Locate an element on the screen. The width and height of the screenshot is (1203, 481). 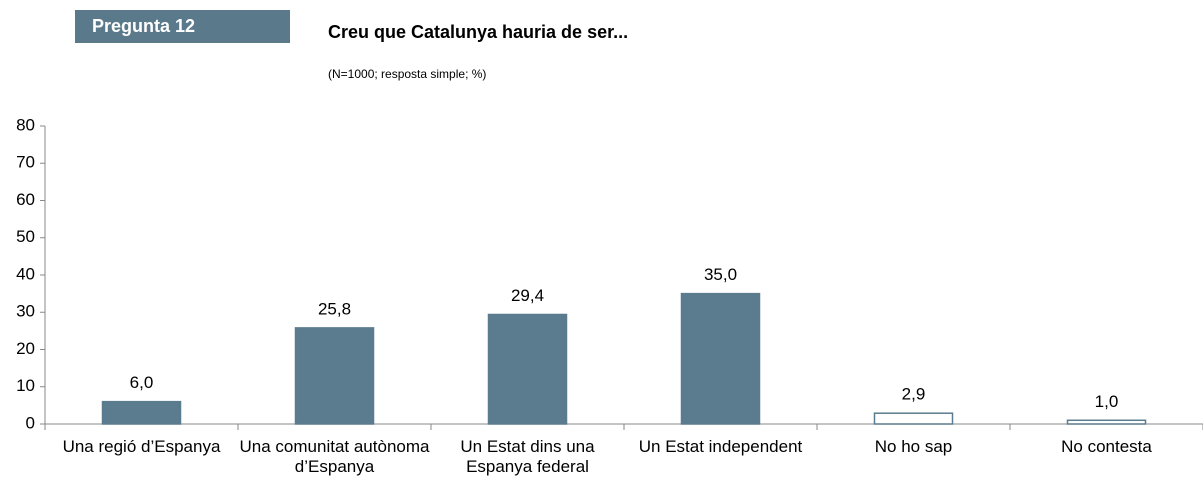
y-tick-label: 80 is located at coordinates (25, 124).